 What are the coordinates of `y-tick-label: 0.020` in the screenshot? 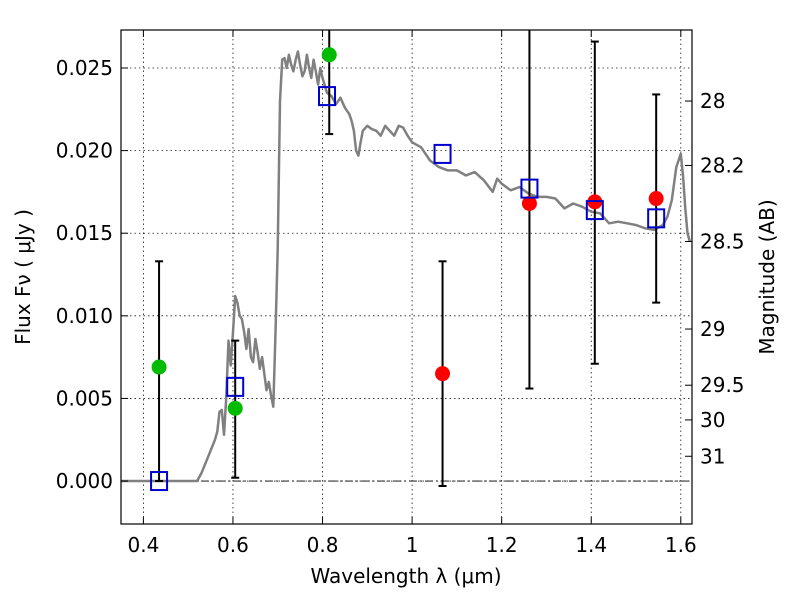 It's located at (84, 151).